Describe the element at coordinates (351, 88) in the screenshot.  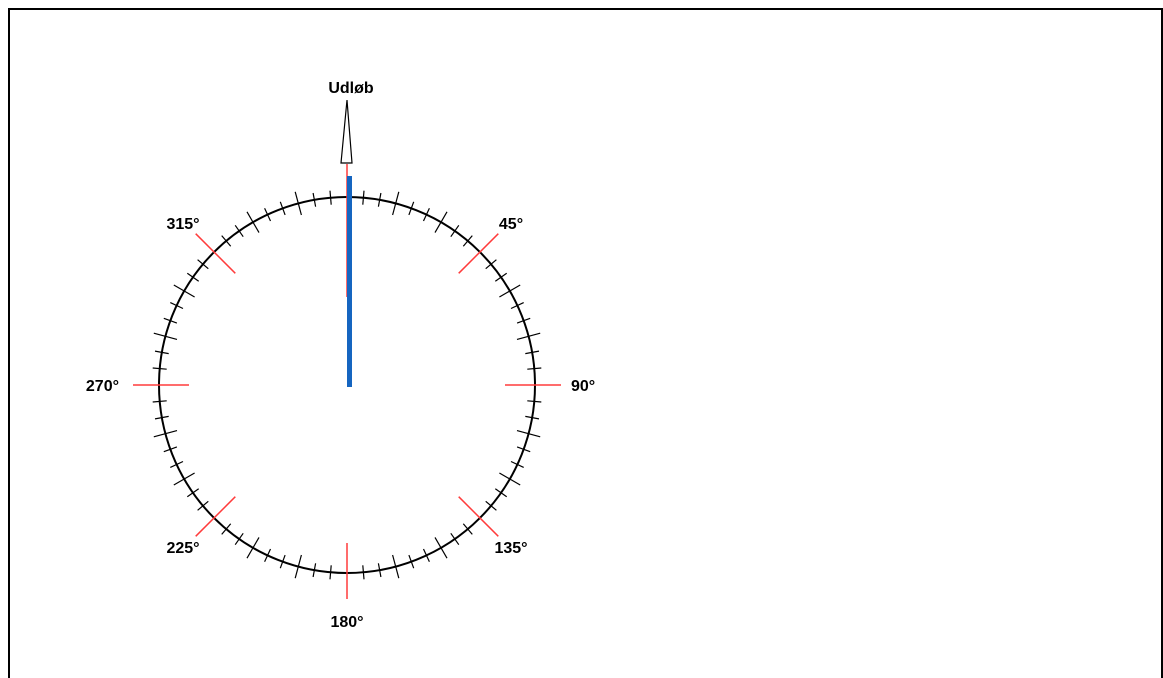
I see `outlet-label: Udløb` at that location.